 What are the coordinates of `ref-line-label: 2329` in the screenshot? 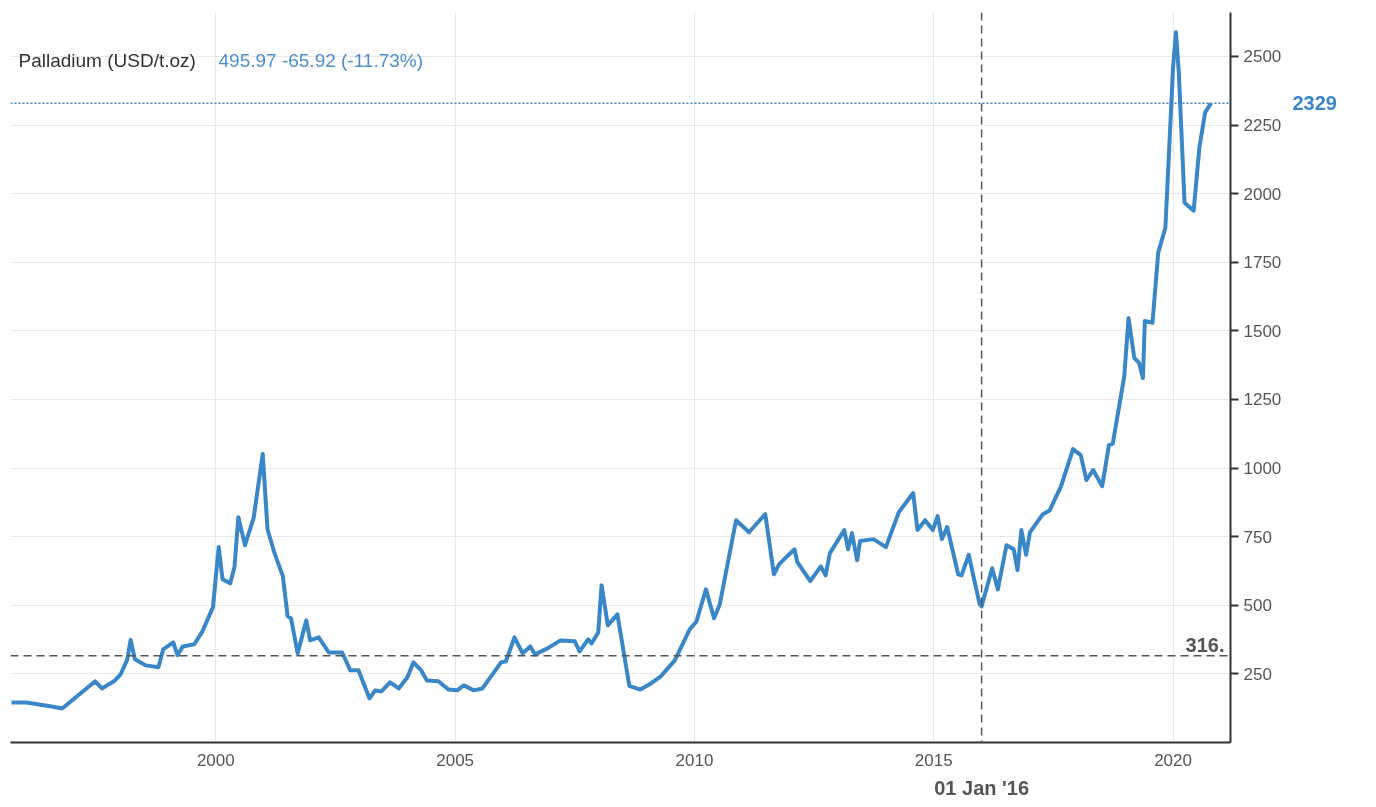 It's located at (1314, 103).